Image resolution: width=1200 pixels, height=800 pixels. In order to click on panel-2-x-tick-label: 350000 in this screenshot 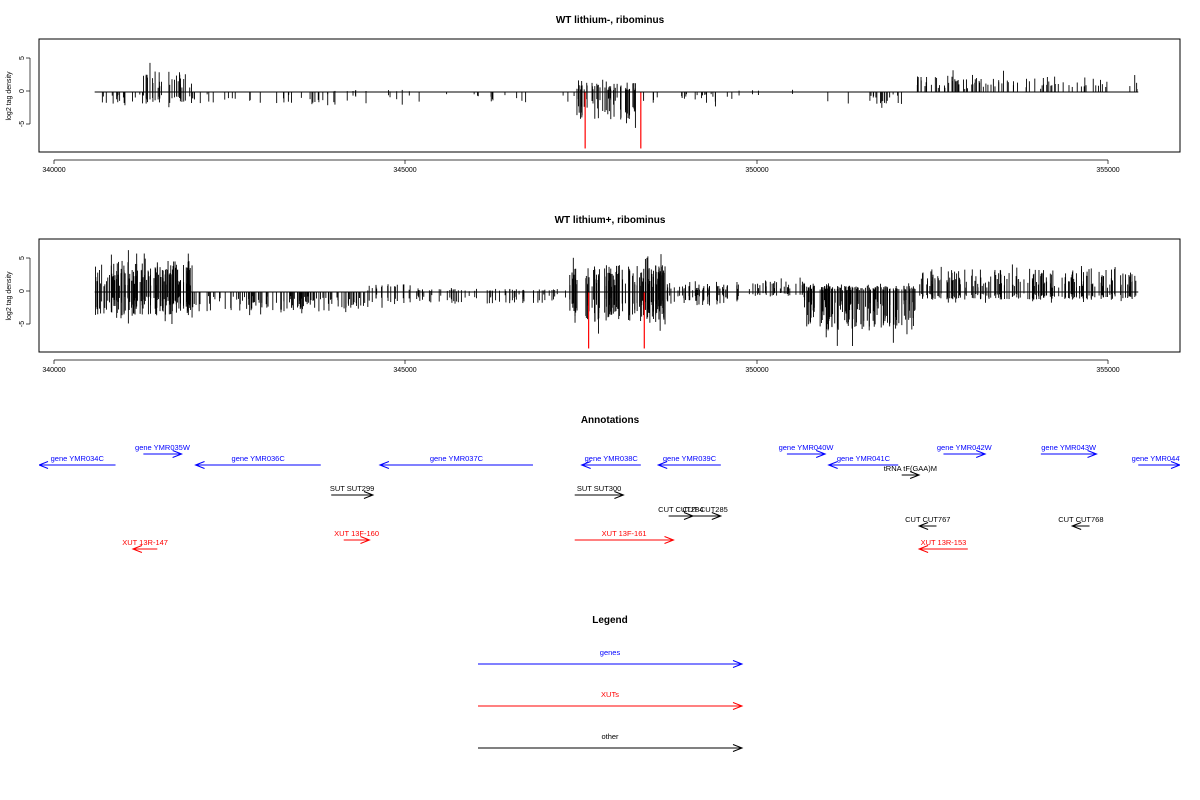, I will do `click(756, 370)`.